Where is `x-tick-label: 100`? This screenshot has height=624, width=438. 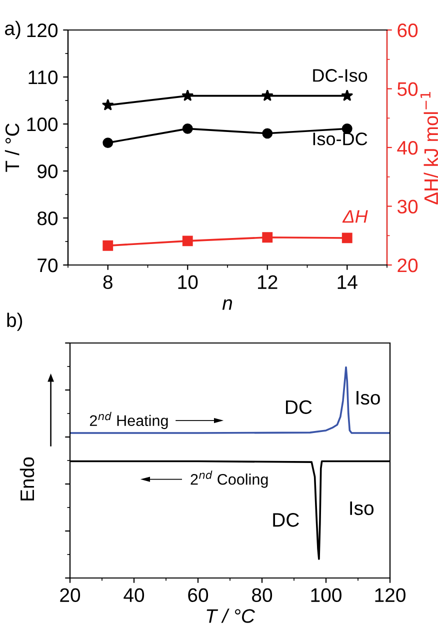
x-tick-label: 100 is located at coordinates (326, 595).